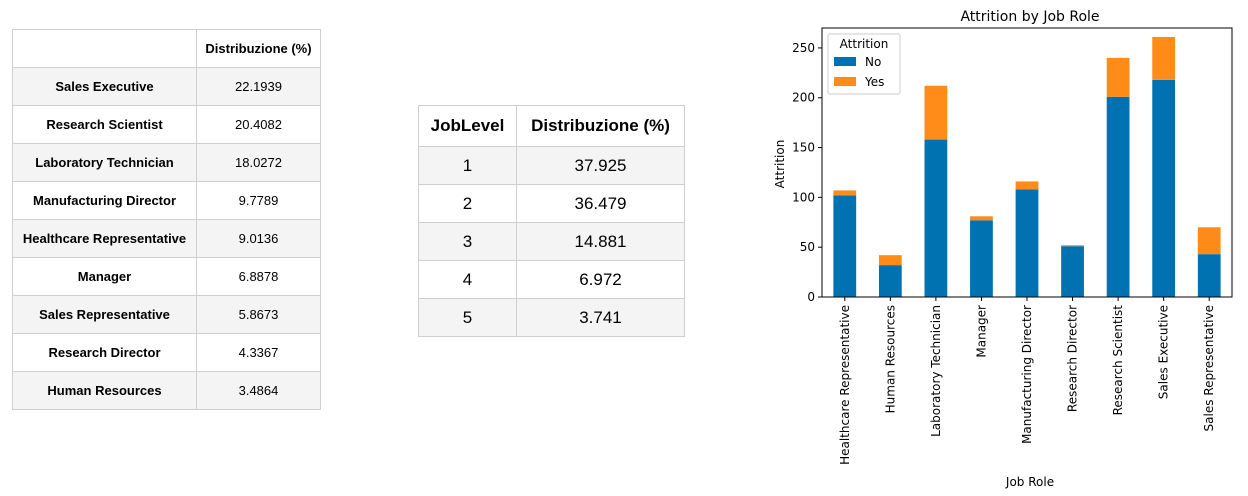 The image size is (1248, 496). What do you see at coordinates (890, 359) in the screenshot?
I see `x-tick-label: Human Resources` at bounding box center [890, 359].